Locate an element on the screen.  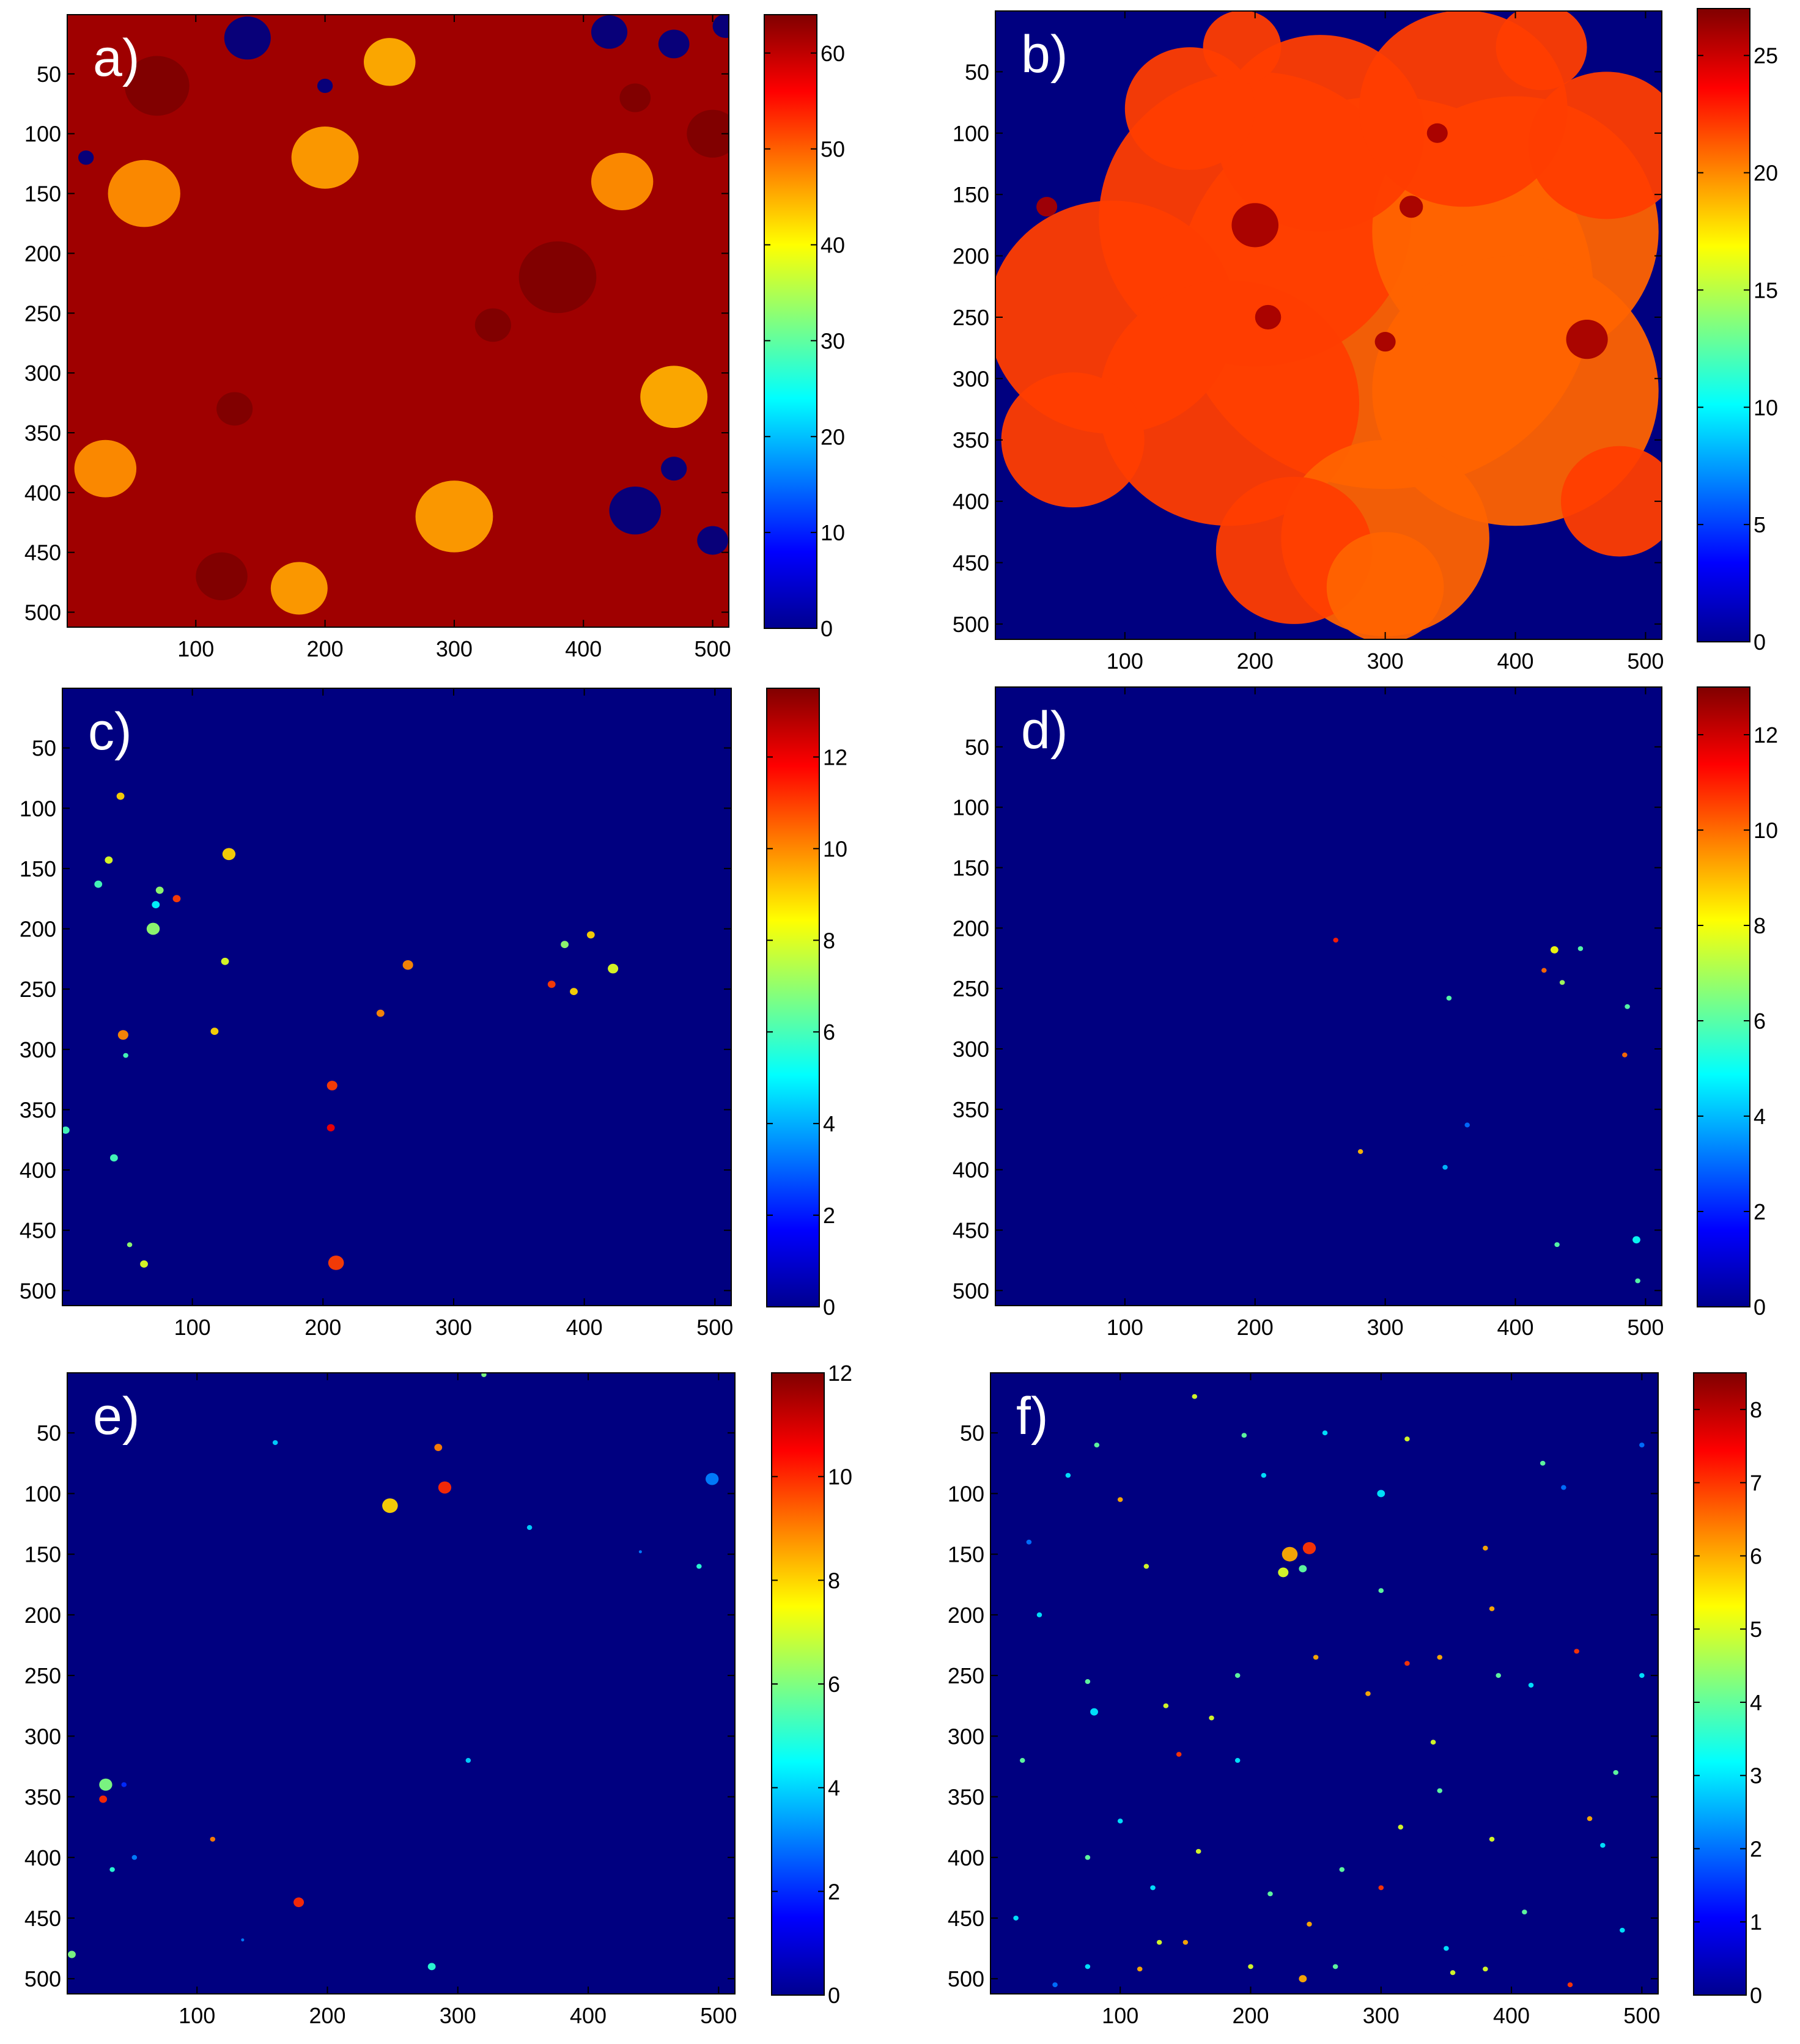
colorbar-tick-label: 20 is located at coordinates (833, 437).